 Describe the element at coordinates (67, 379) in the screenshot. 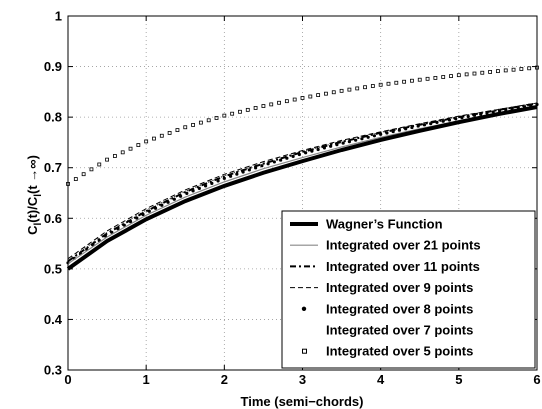

I see `x-tick-label: 0` at that location.